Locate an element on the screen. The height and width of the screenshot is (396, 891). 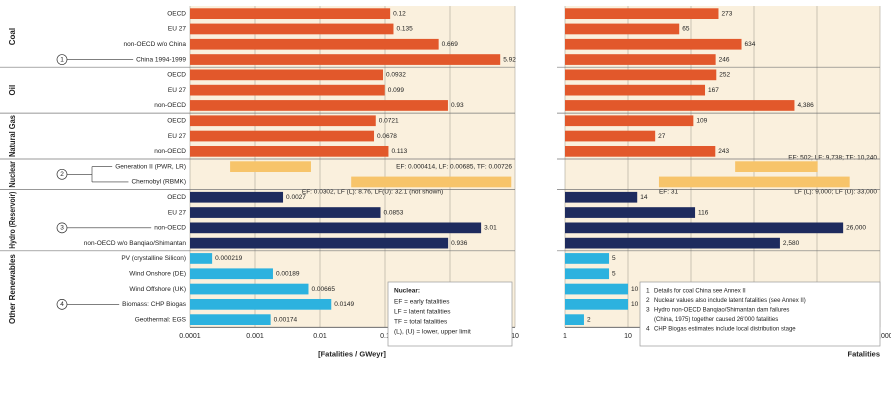
x-axis-title: [Fatalities / GWeyr] is located at coordinates (352, 353).